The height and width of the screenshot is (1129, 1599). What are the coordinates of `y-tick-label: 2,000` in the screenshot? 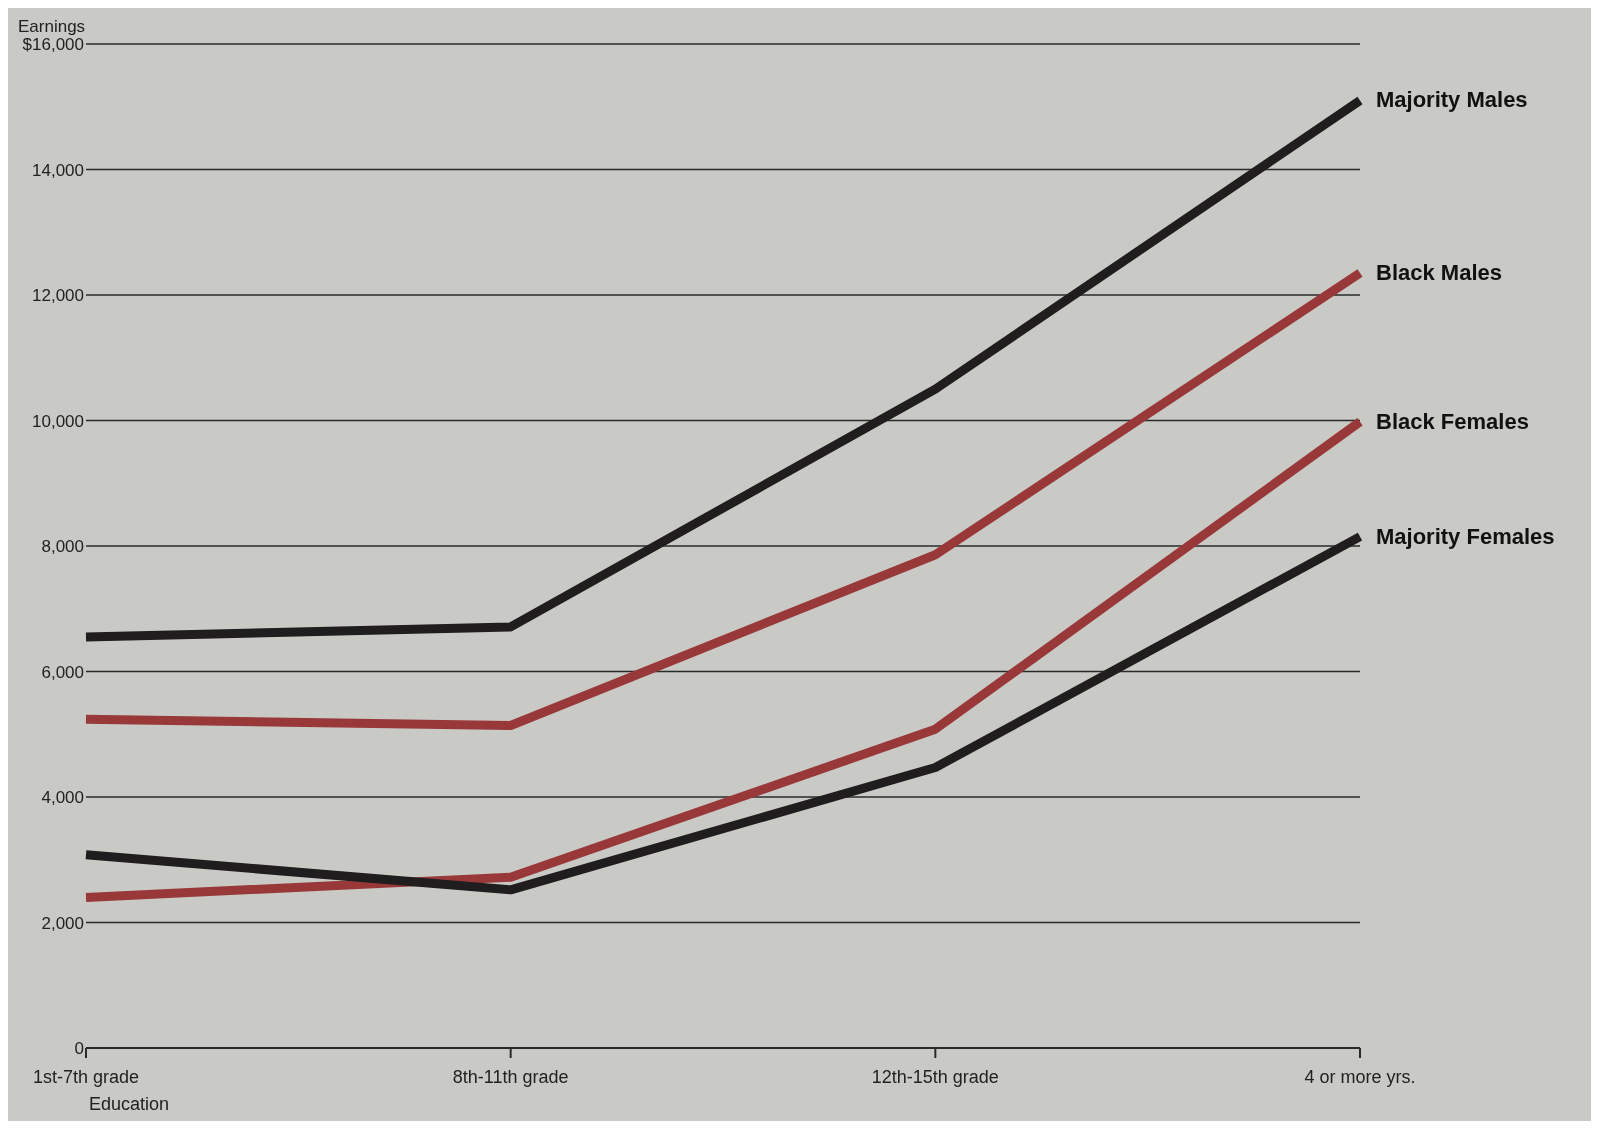 It's located at (62, 923).